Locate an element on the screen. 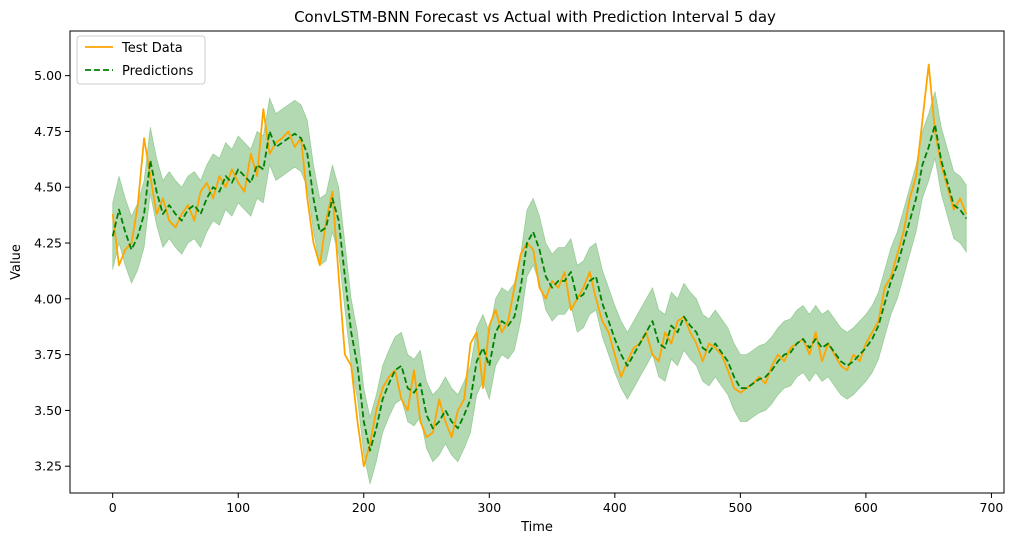  y-tick-label: 3.25 is located at coordinates (48, 466).